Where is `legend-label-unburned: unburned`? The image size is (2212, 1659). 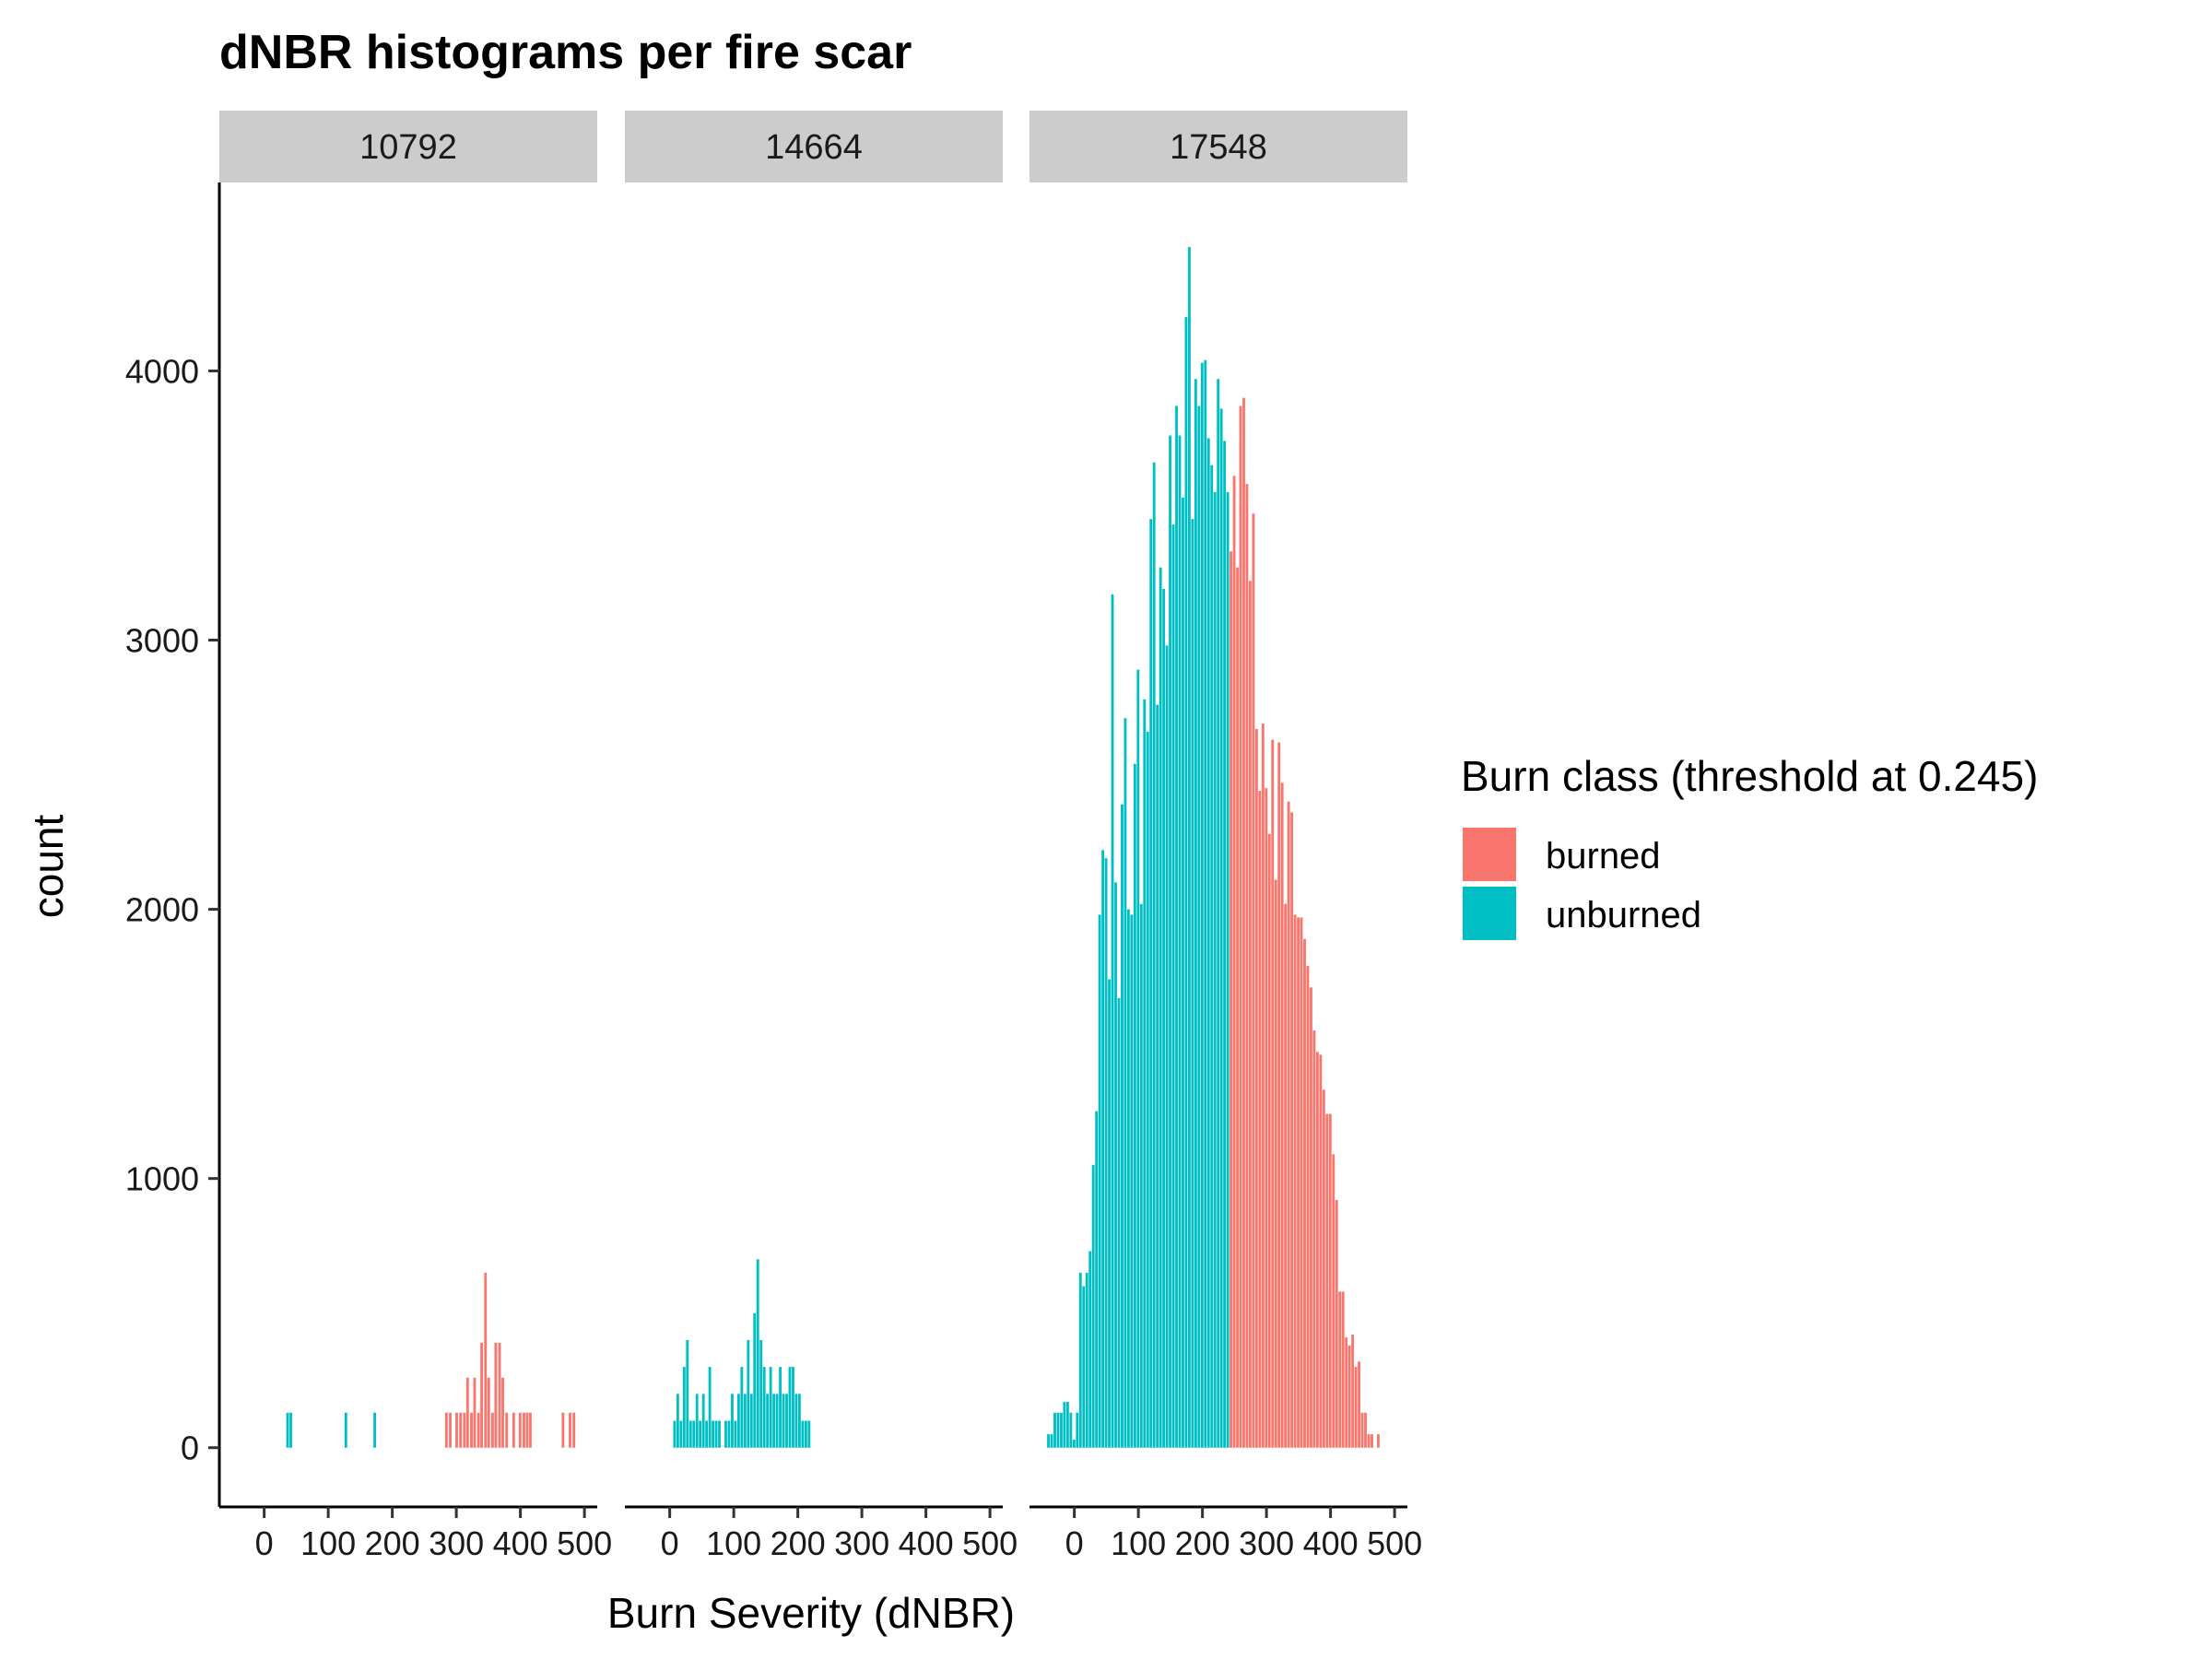 legend-label-unburned: unburned is located at coordinates (1623, 915).